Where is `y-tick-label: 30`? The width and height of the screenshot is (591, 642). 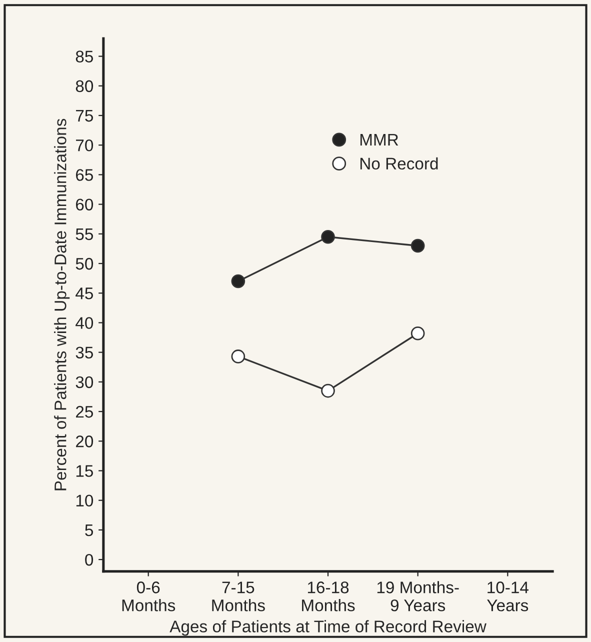
y-tick-label: 30 is located at coordinates (85, 382).